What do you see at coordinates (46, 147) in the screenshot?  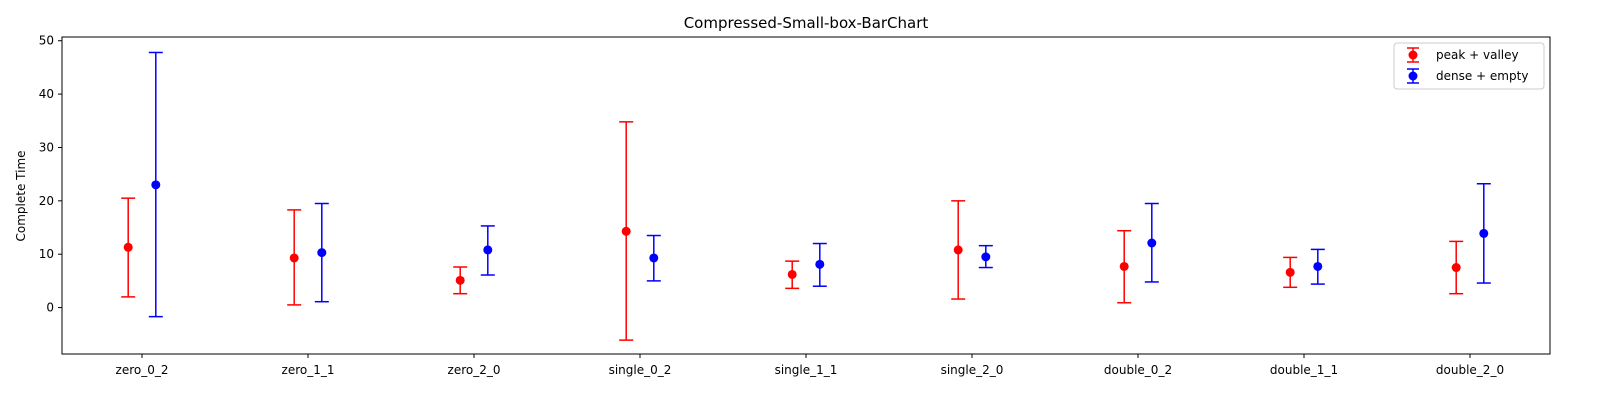 I see `y-tick-label: 30` at bounding box center [46, 147].